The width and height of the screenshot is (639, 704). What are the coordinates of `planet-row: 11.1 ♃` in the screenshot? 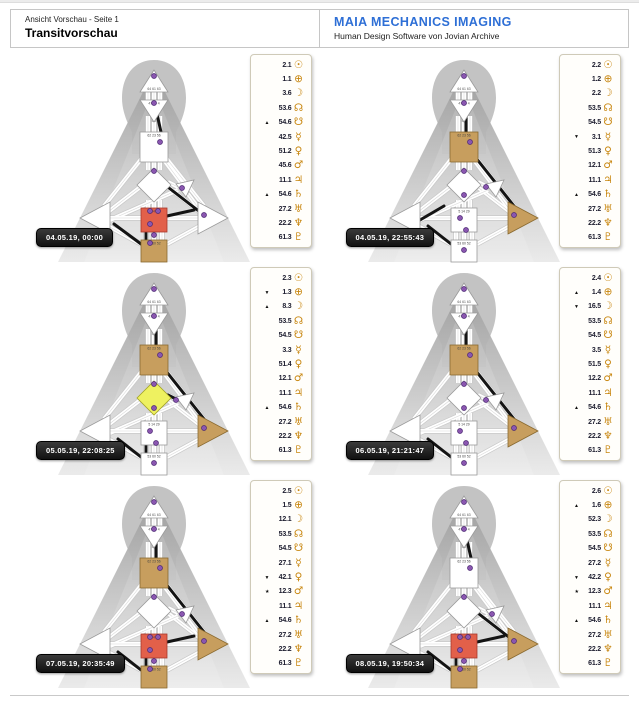 It's located at (590, 606).